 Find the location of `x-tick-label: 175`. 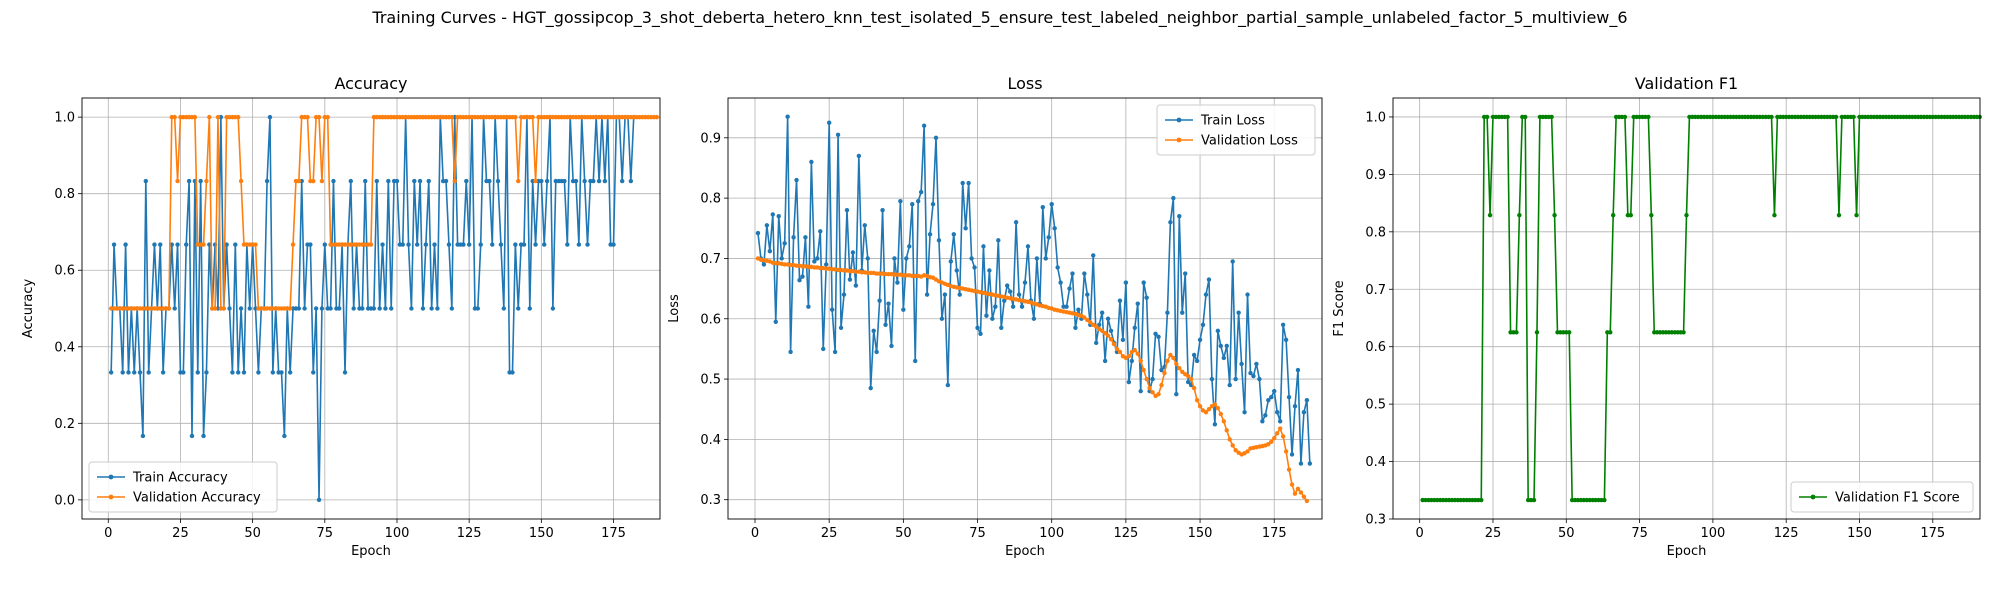

x-tick-label: 175 is located at coordinates (1274, 533).